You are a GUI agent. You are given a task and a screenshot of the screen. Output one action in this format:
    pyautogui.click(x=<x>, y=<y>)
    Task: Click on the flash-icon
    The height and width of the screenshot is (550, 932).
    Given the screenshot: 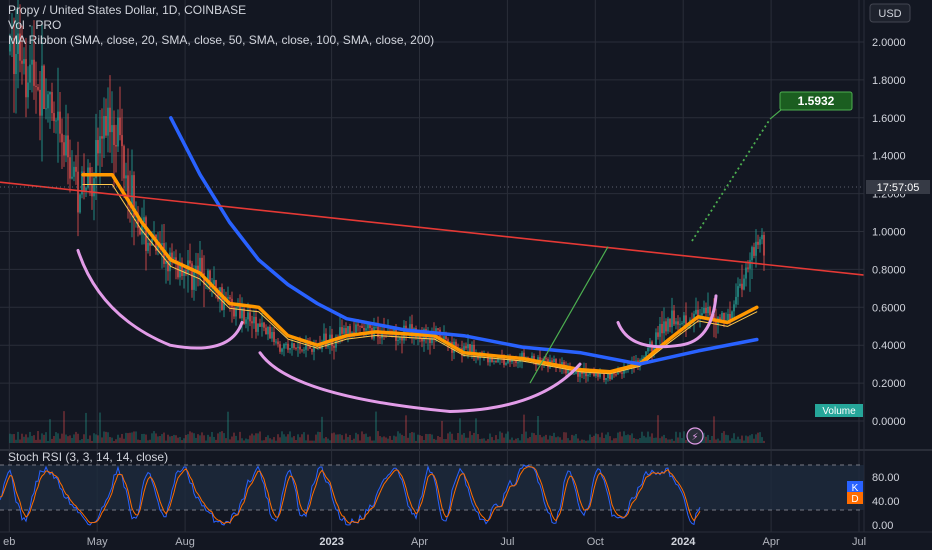 What is the action you would take?
    pyautogui.click(x=695, y=436)
    